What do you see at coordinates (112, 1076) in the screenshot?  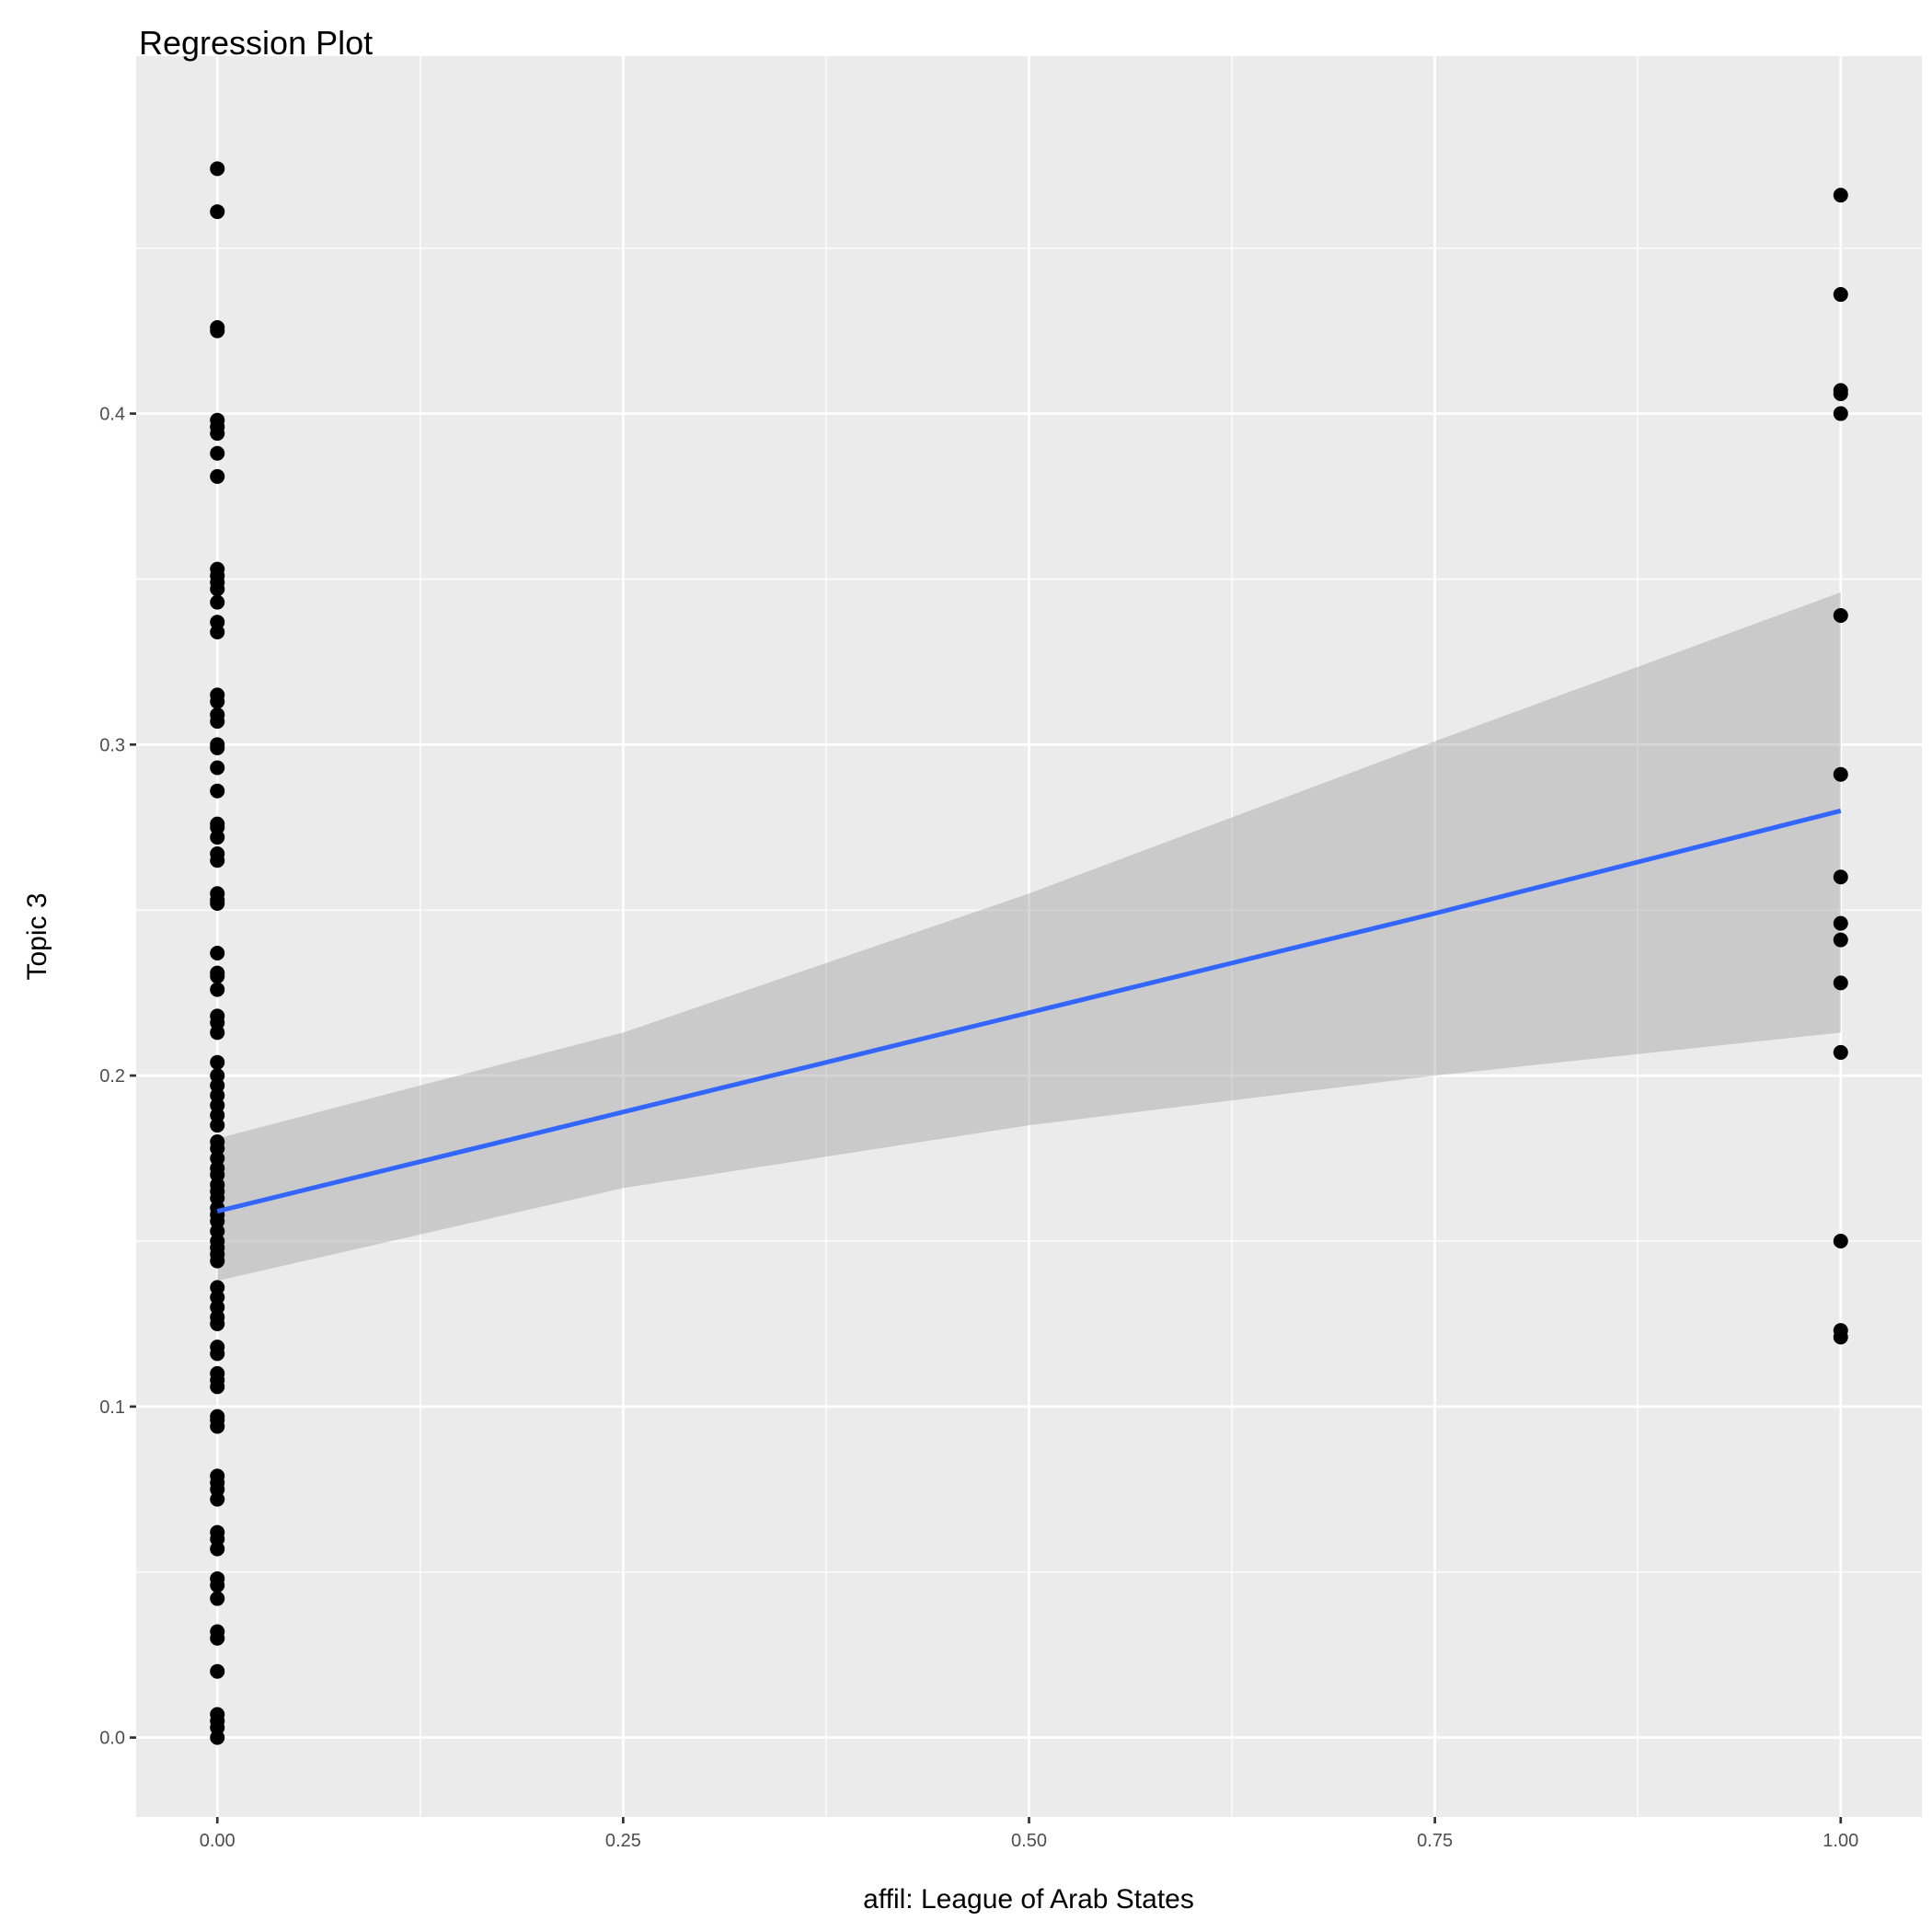 I see `y-tick-label: 0.2` at bounding box center [112, 1076].